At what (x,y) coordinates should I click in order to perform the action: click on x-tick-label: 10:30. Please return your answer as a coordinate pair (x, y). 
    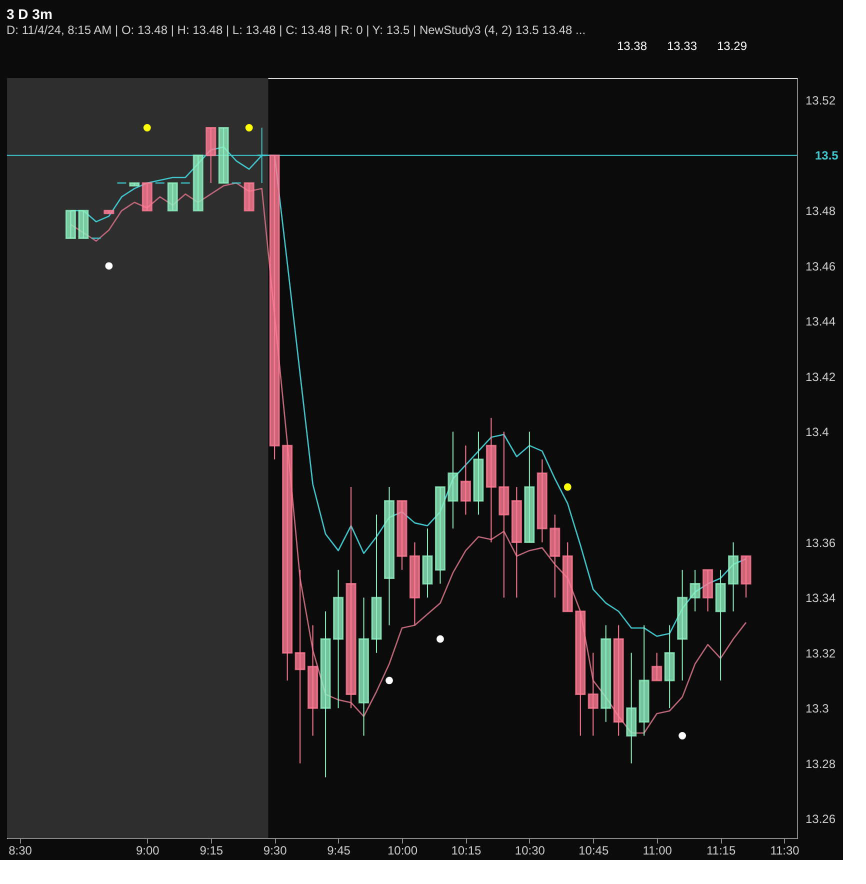
    Looking at the image, I should click on (530, 851).